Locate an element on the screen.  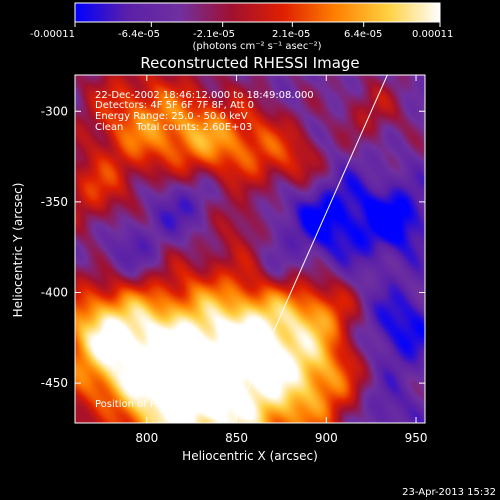
colorbar-tick-label-3: 2.1e-05 is located at coordinates (291, 34).